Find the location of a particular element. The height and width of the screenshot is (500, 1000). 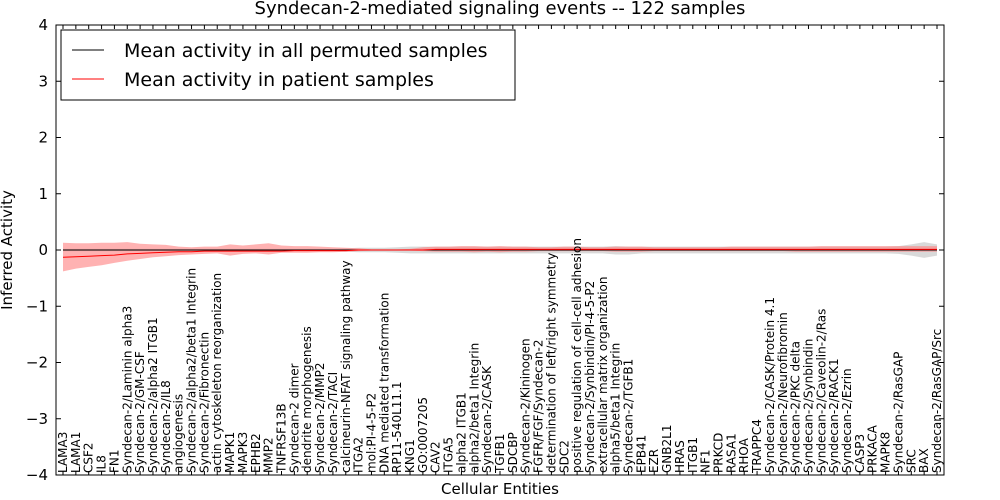

x-tick-label: ITGB1 is located at coordinates (693, 455).